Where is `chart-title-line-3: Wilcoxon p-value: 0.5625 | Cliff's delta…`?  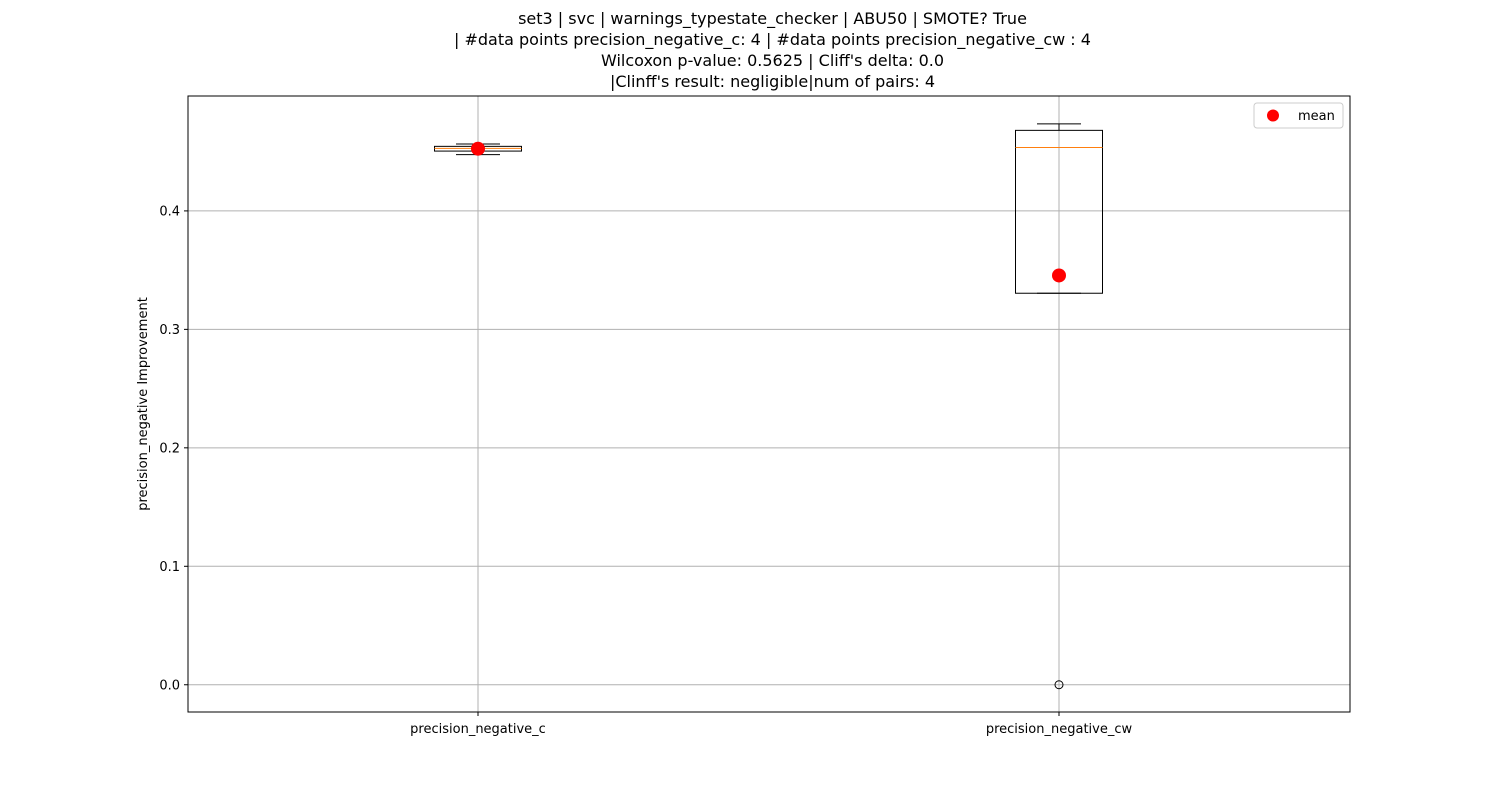 chart-title-line-3: Wilcoxon p-value: 0.5625 | Cliff's delta… is located at coordinates (772, 60).